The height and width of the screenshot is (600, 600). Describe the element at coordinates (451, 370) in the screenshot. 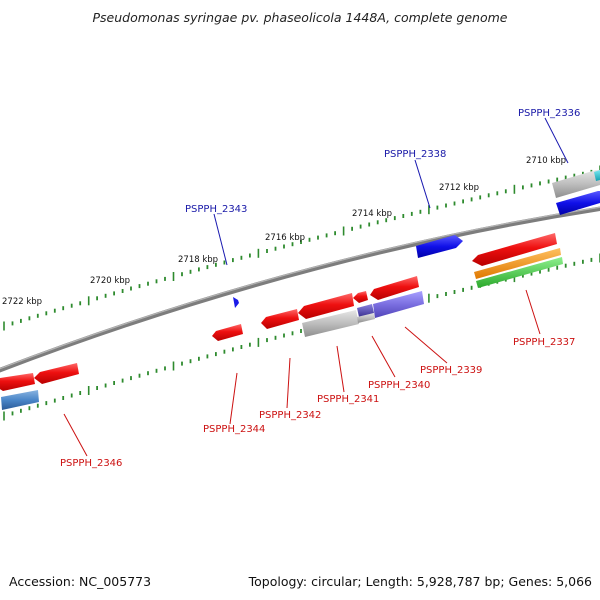

I see `gene-label-2339: PSPPH_2339` at that location.